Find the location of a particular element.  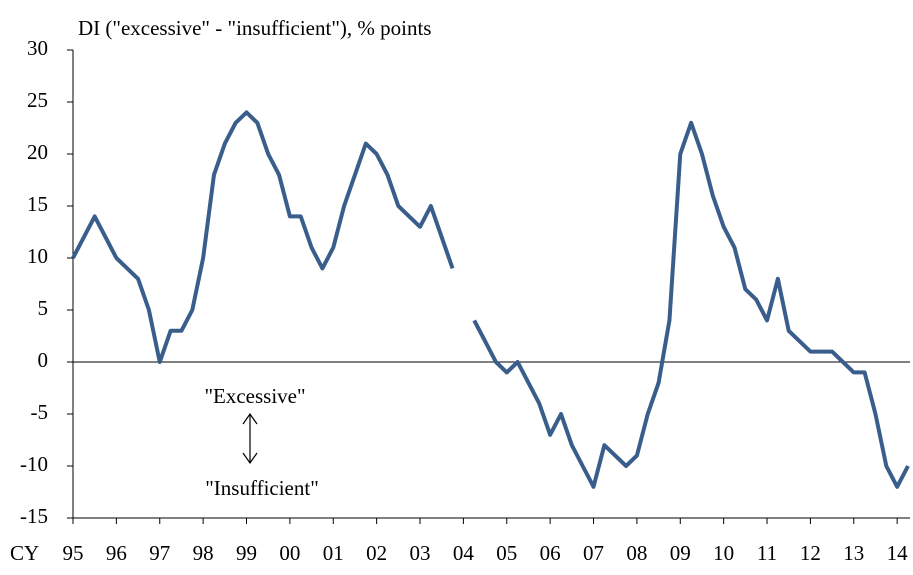

x-tick-label: 96 is located at coordinates (116, 553).